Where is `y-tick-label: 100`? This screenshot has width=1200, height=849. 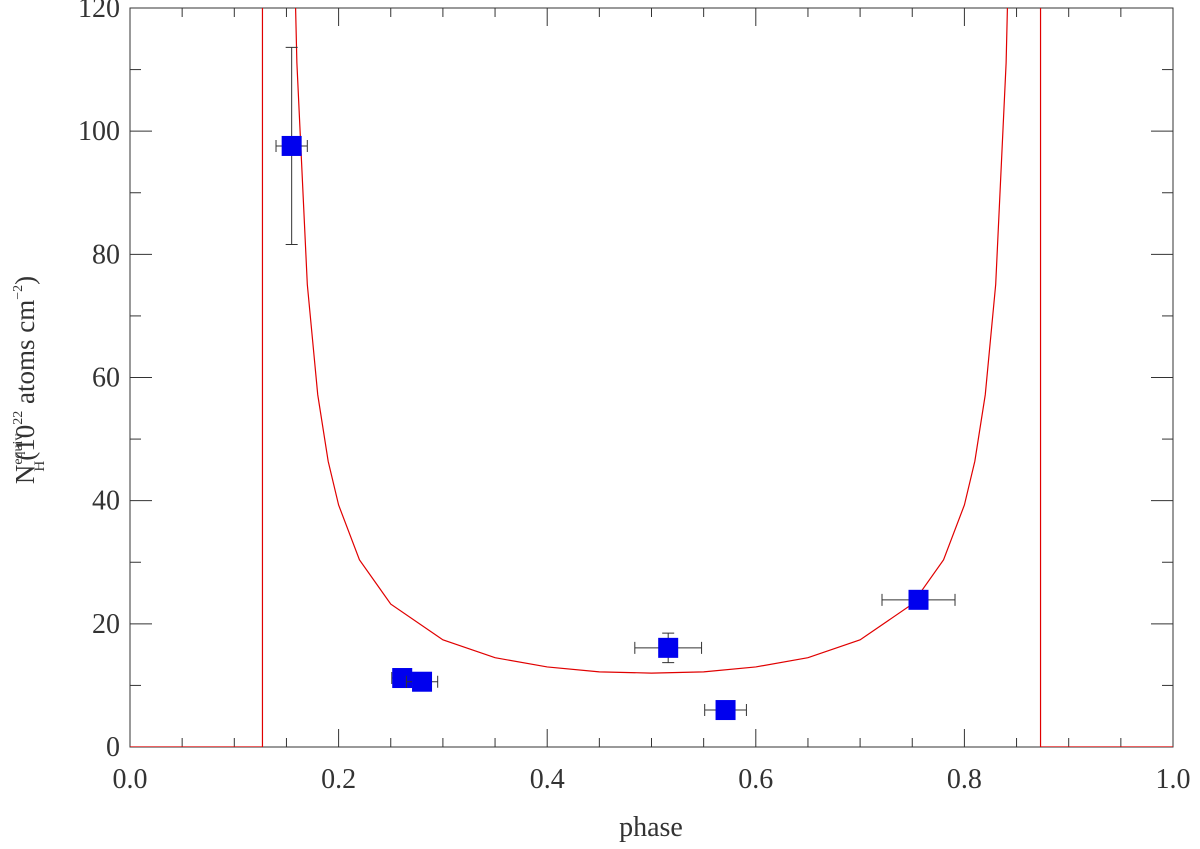 y-tick-label: 100 is located at coordinates (99, 131).